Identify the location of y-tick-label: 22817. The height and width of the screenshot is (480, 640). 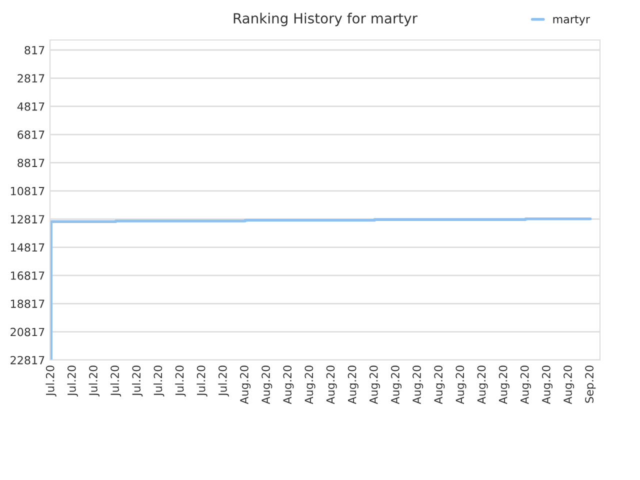
(27, 360).